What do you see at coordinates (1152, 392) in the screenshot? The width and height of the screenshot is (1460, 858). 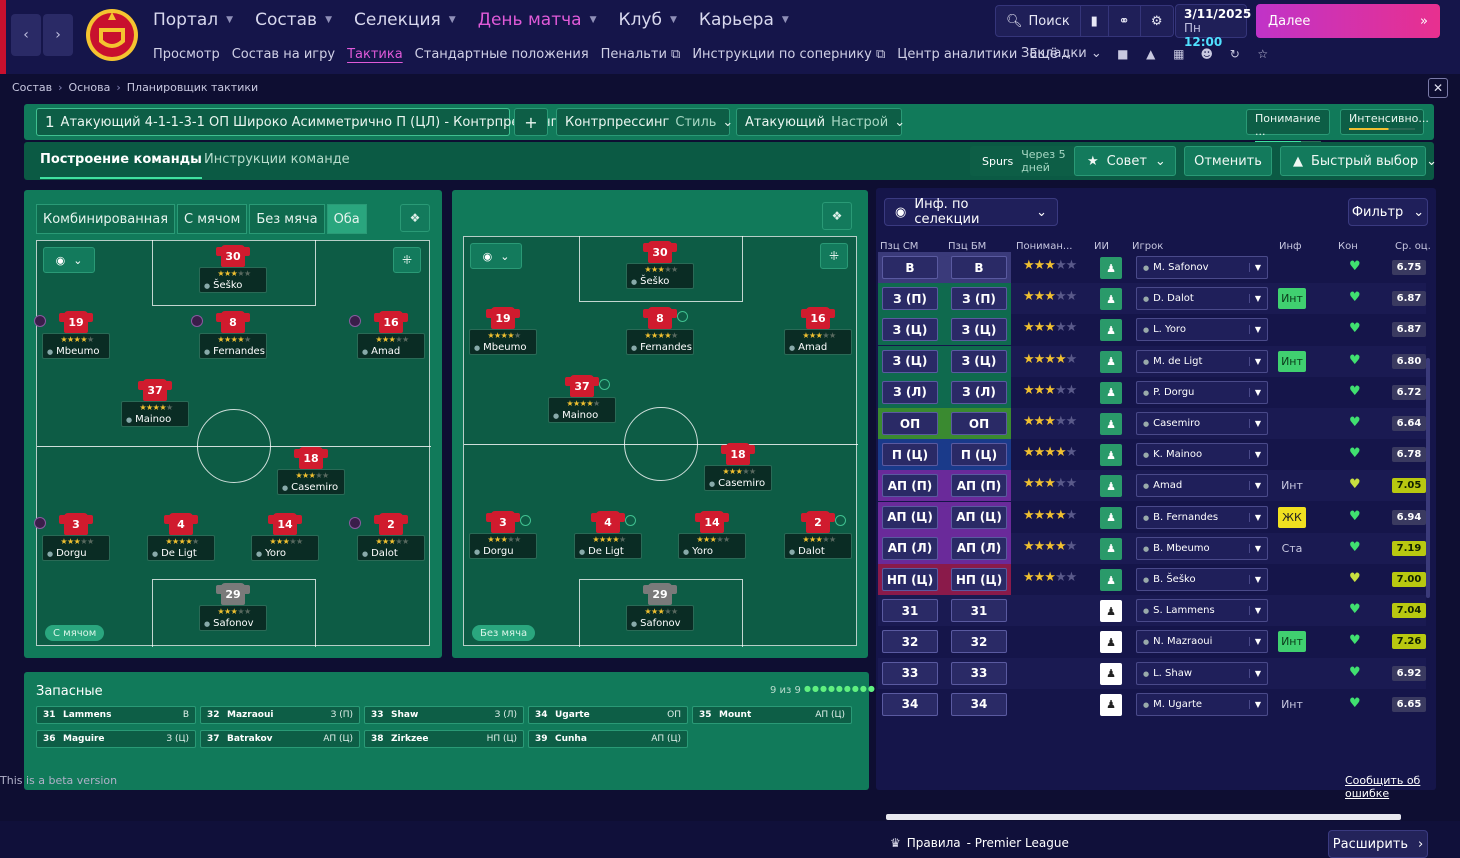 I see `table-row: З (Л) З (Л) ★★★★★ ♟ P. Dorgu▼ ♥ 6.72` at bounding box center [1152, 392].